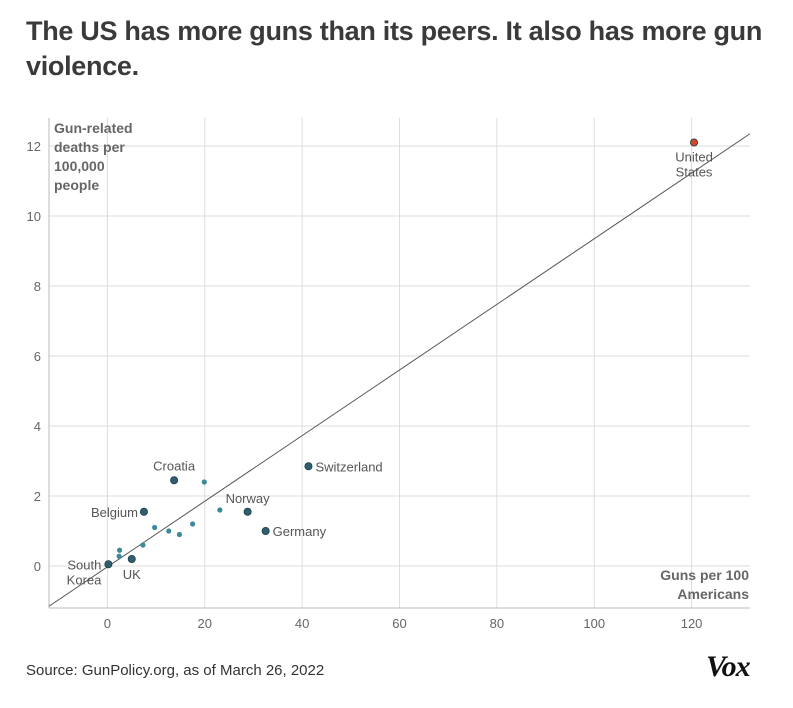  I want to click on point-label-line: Switzerland, so click(348, 466).